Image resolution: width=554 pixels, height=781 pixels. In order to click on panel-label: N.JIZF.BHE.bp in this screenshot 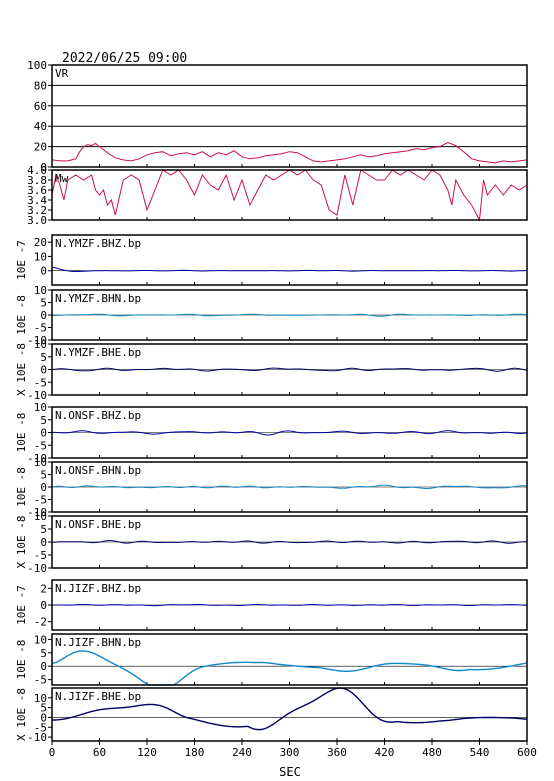, I will do `click(98, 696)`.